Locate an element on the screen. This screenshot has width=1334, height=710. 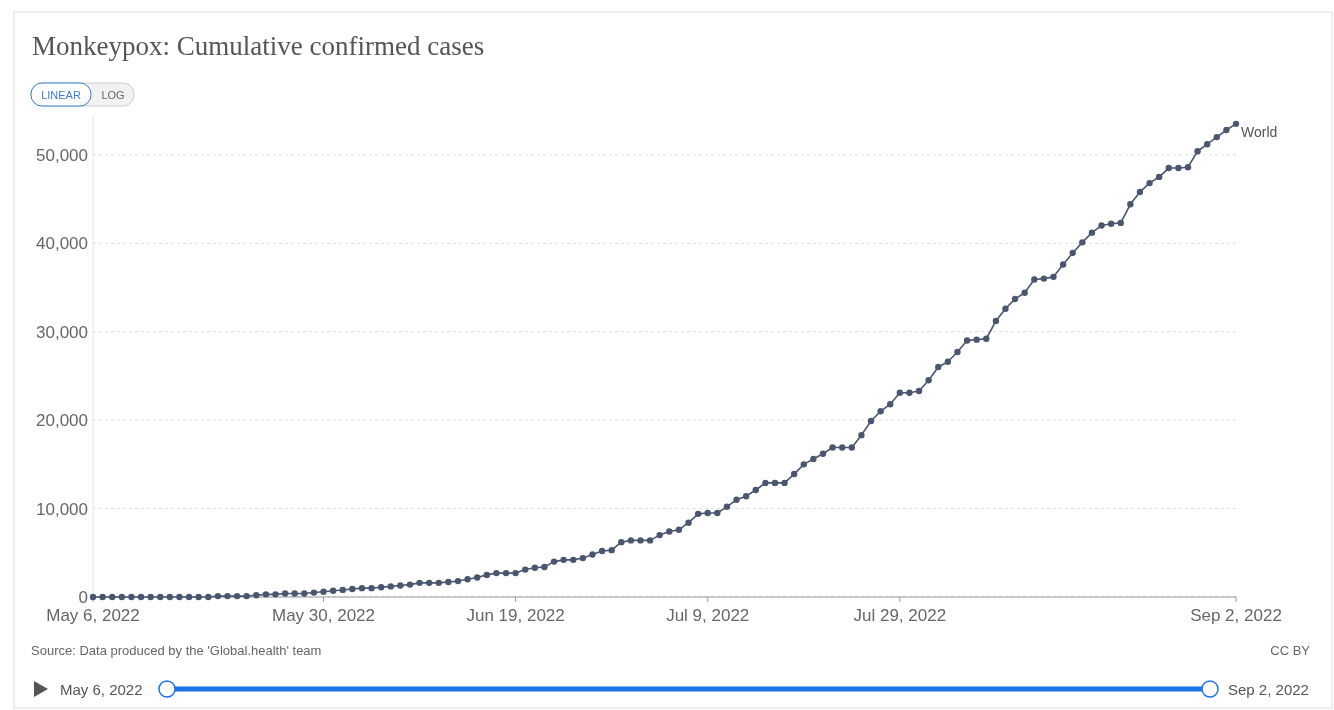
y-tick-label: 50,000 is located at coordinates (62, 155).